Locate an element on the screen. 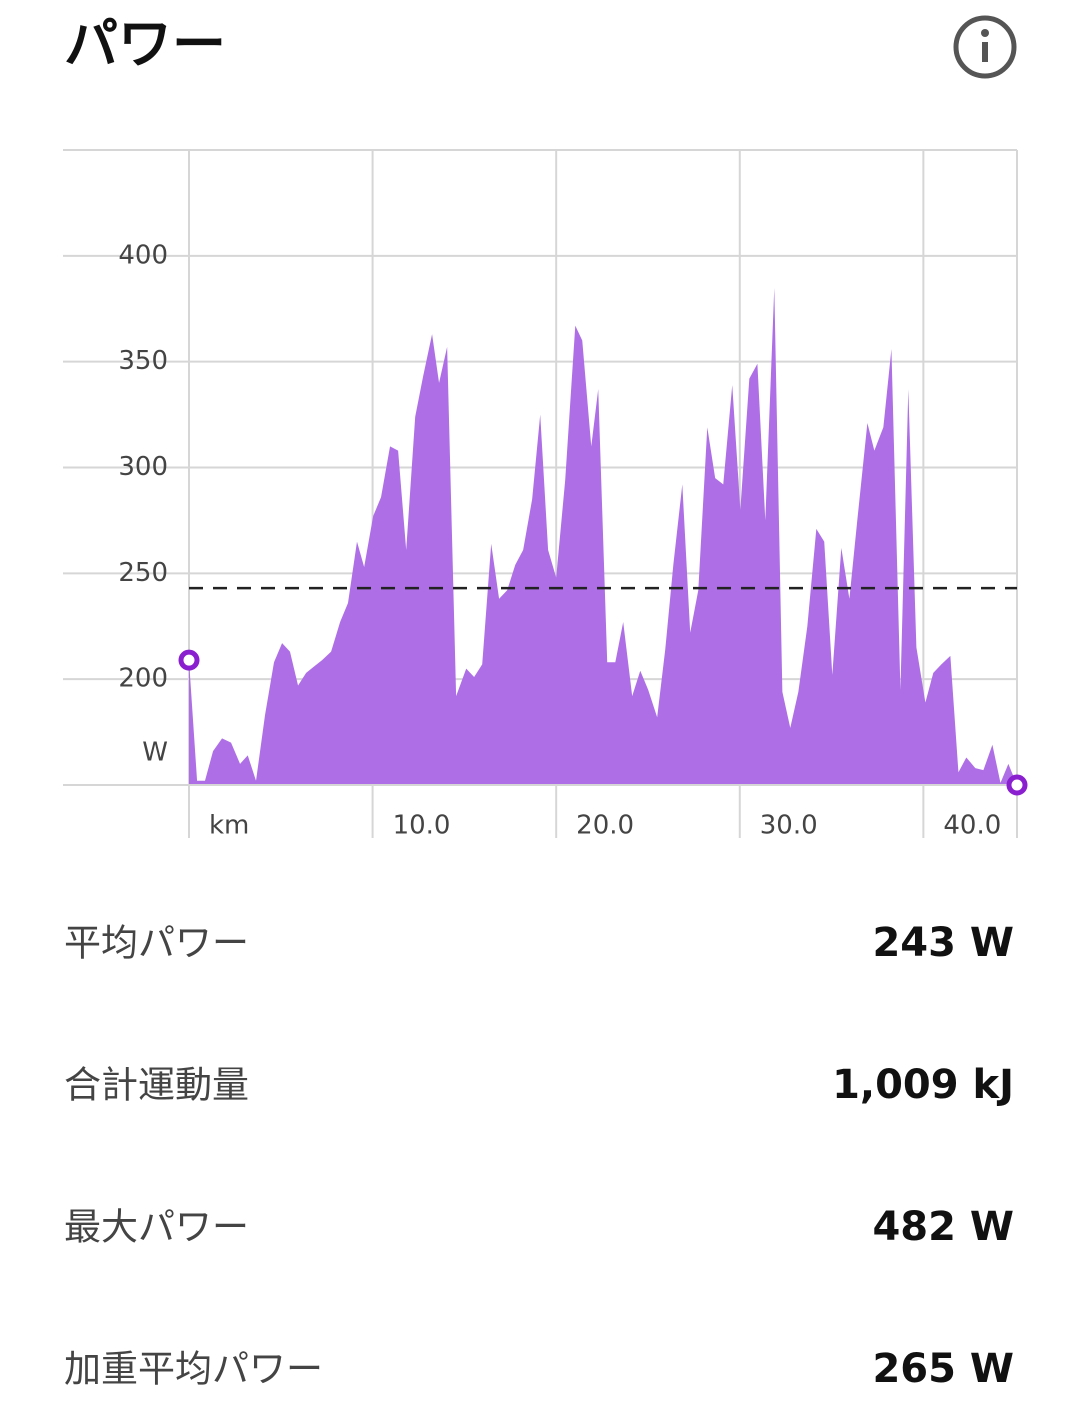 The height and width of the screenshot is (1413, 1080). x-tick-label: 10.0 is located at coordinates (422, 826).